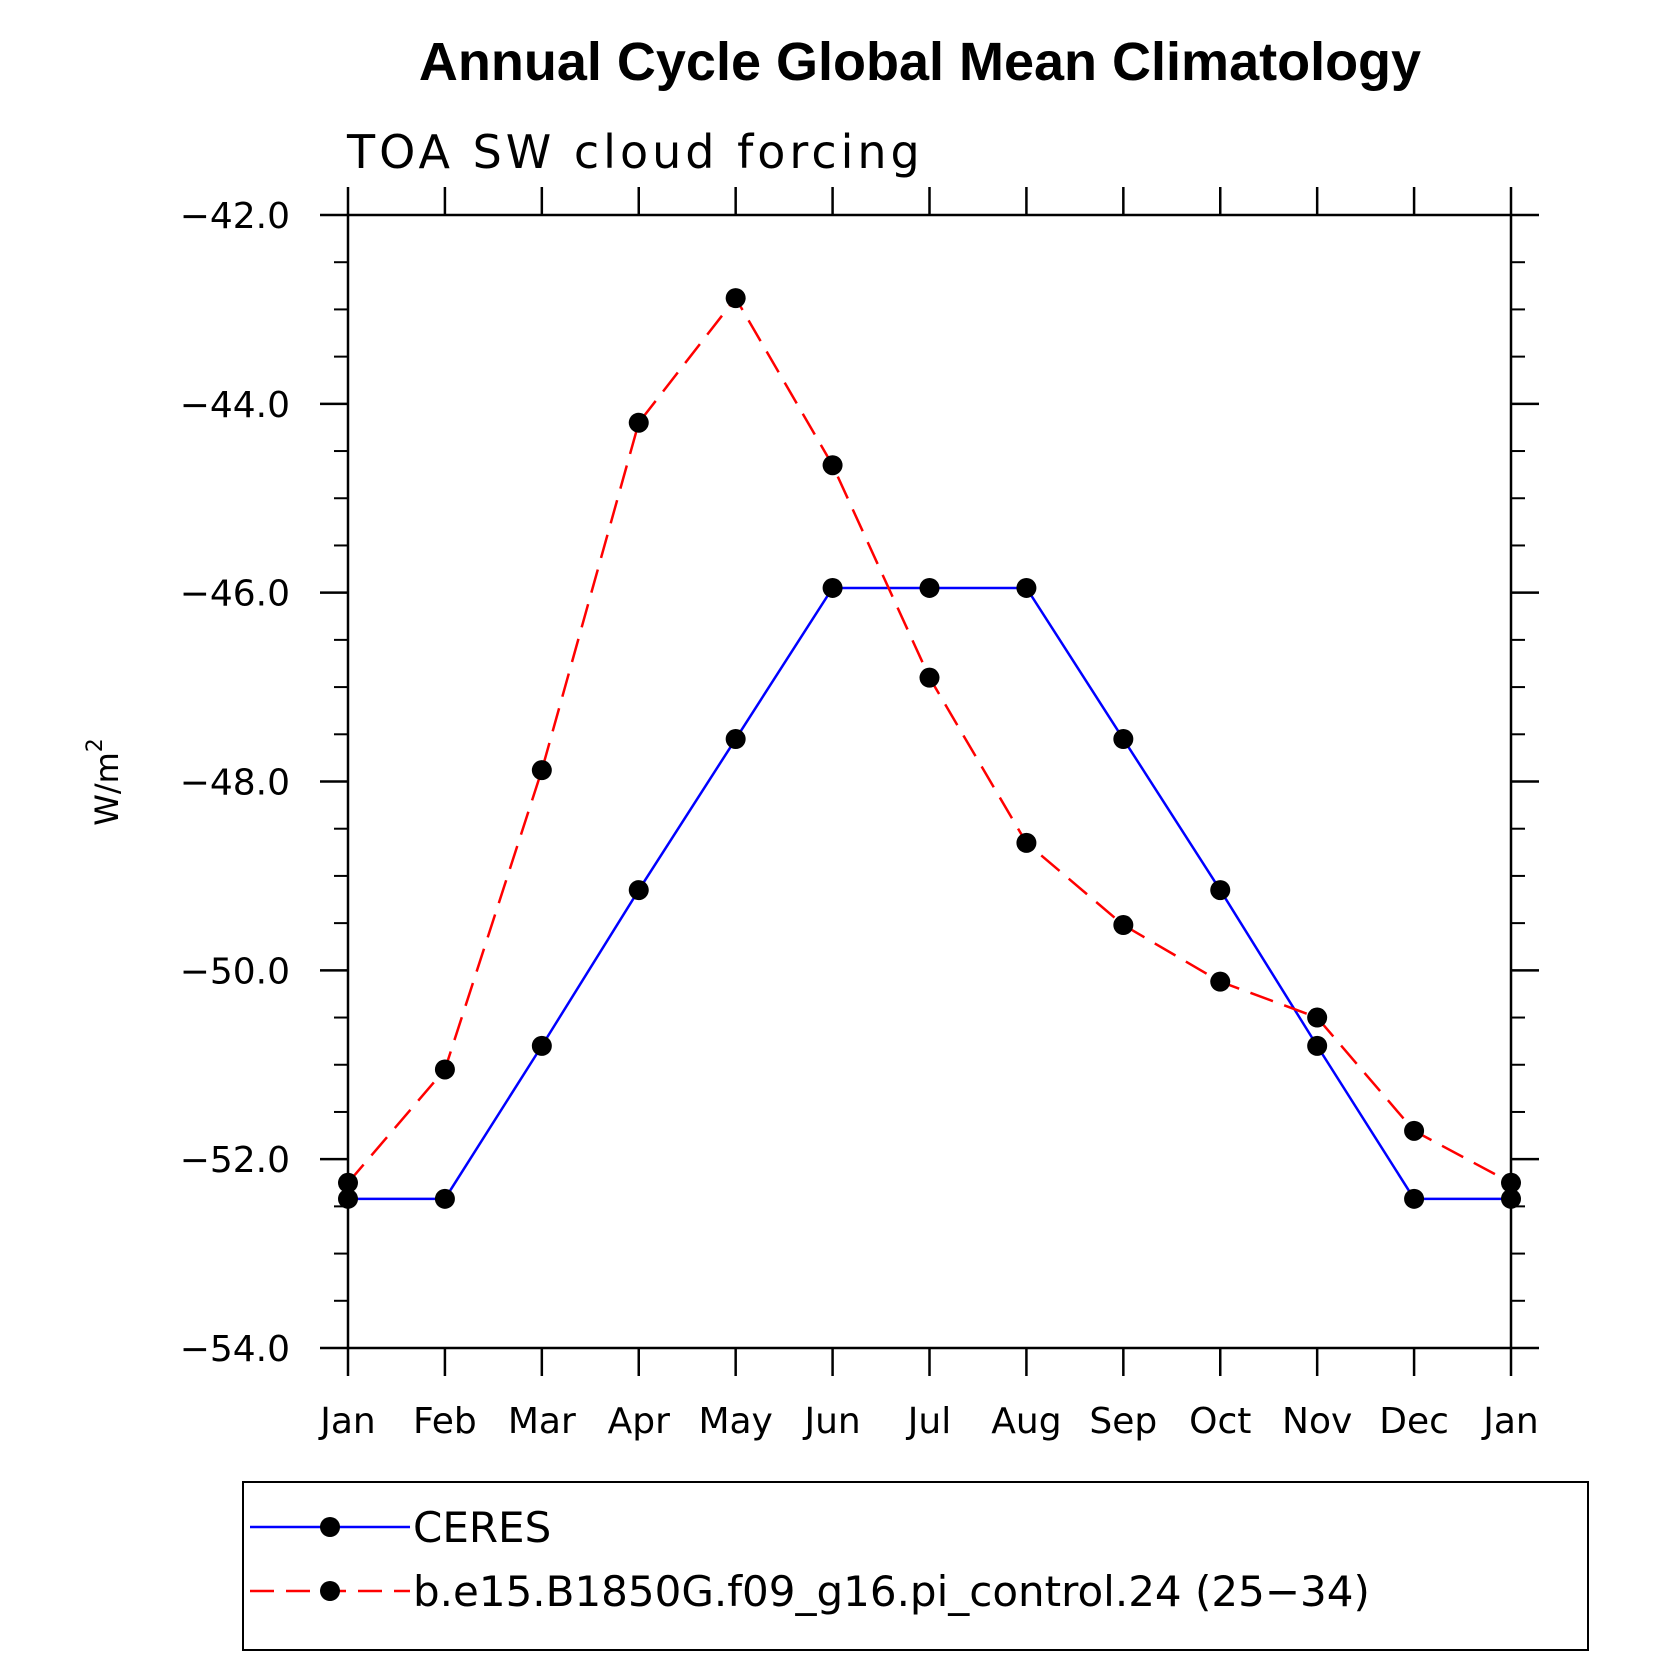  Describe the element at coordinates (928, 1421) in the screenshot. I see `x-tick-label: Jul` at that location.